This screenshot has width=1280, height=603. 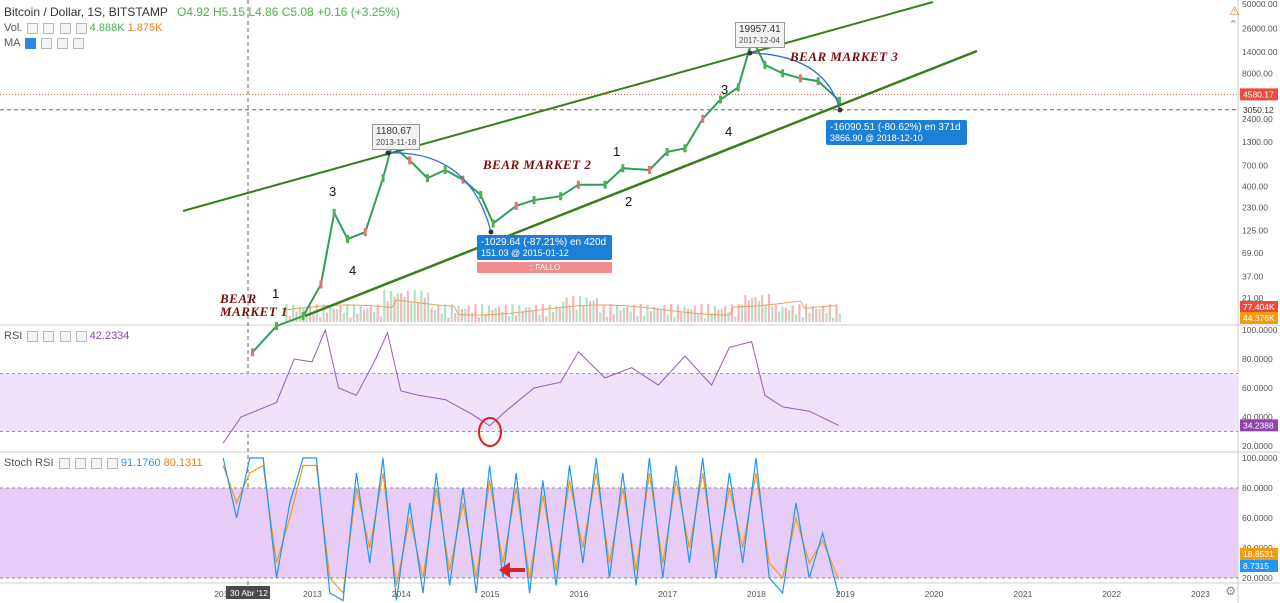 What do you see at coordinates (276, 293) in the screenshot?
I see `wave-label: 1` at bounding box center [276, 293].